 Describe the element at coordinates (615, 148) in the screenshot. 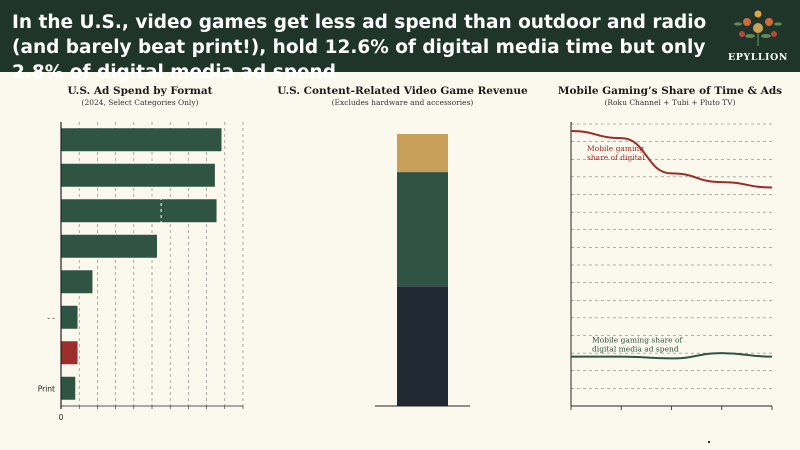

I see `series-label: Mobile gaming` at that location.